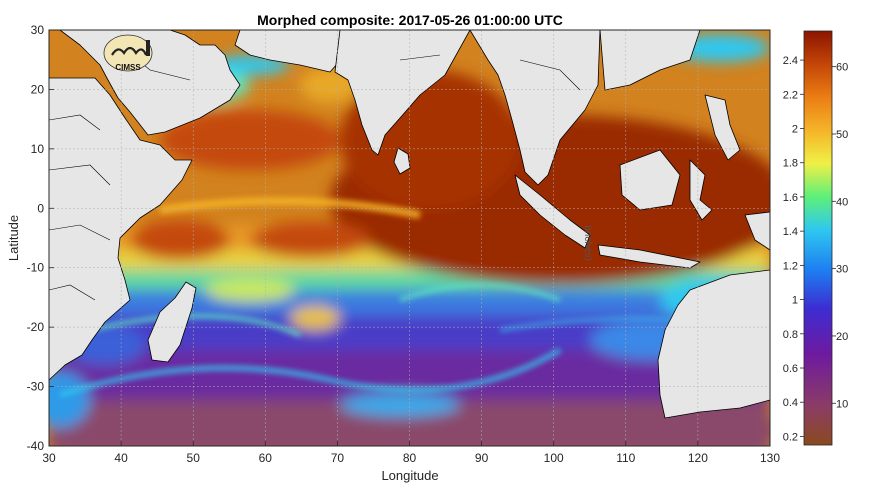 The image size is (890, 495). Describe the element at coordinates (795, 130) in the screenshot. I see `cb-inch-label: 2` at that location.